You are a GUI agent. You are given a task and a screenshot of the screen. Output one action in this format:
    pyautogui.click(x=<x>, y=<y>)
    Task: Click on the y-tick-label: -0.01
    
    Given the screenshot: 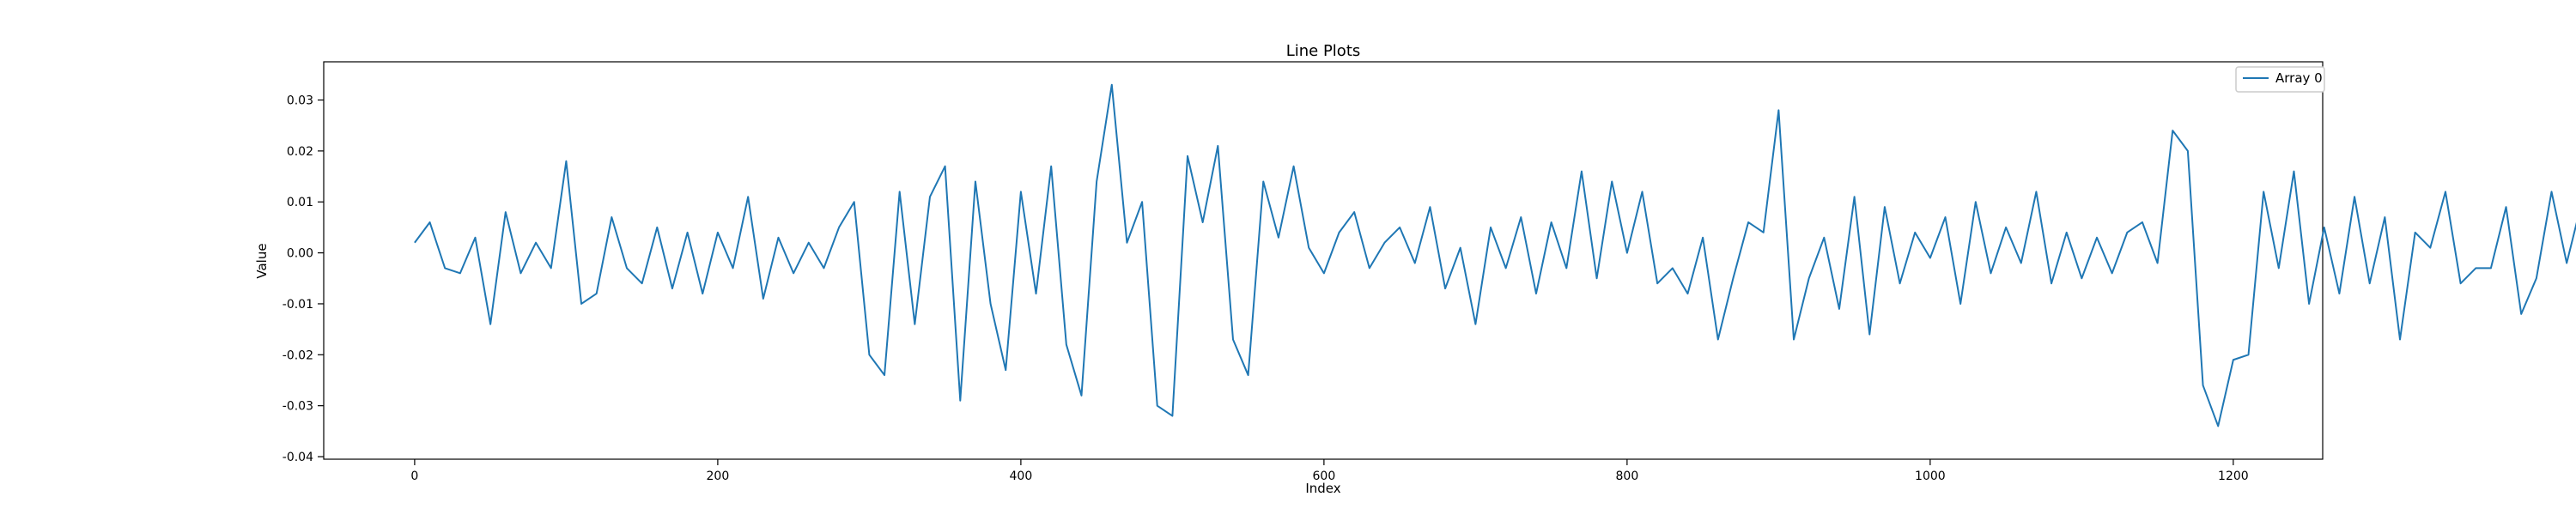 What is the action you would take?
    pyautogui.click(x=298, y=305)
    